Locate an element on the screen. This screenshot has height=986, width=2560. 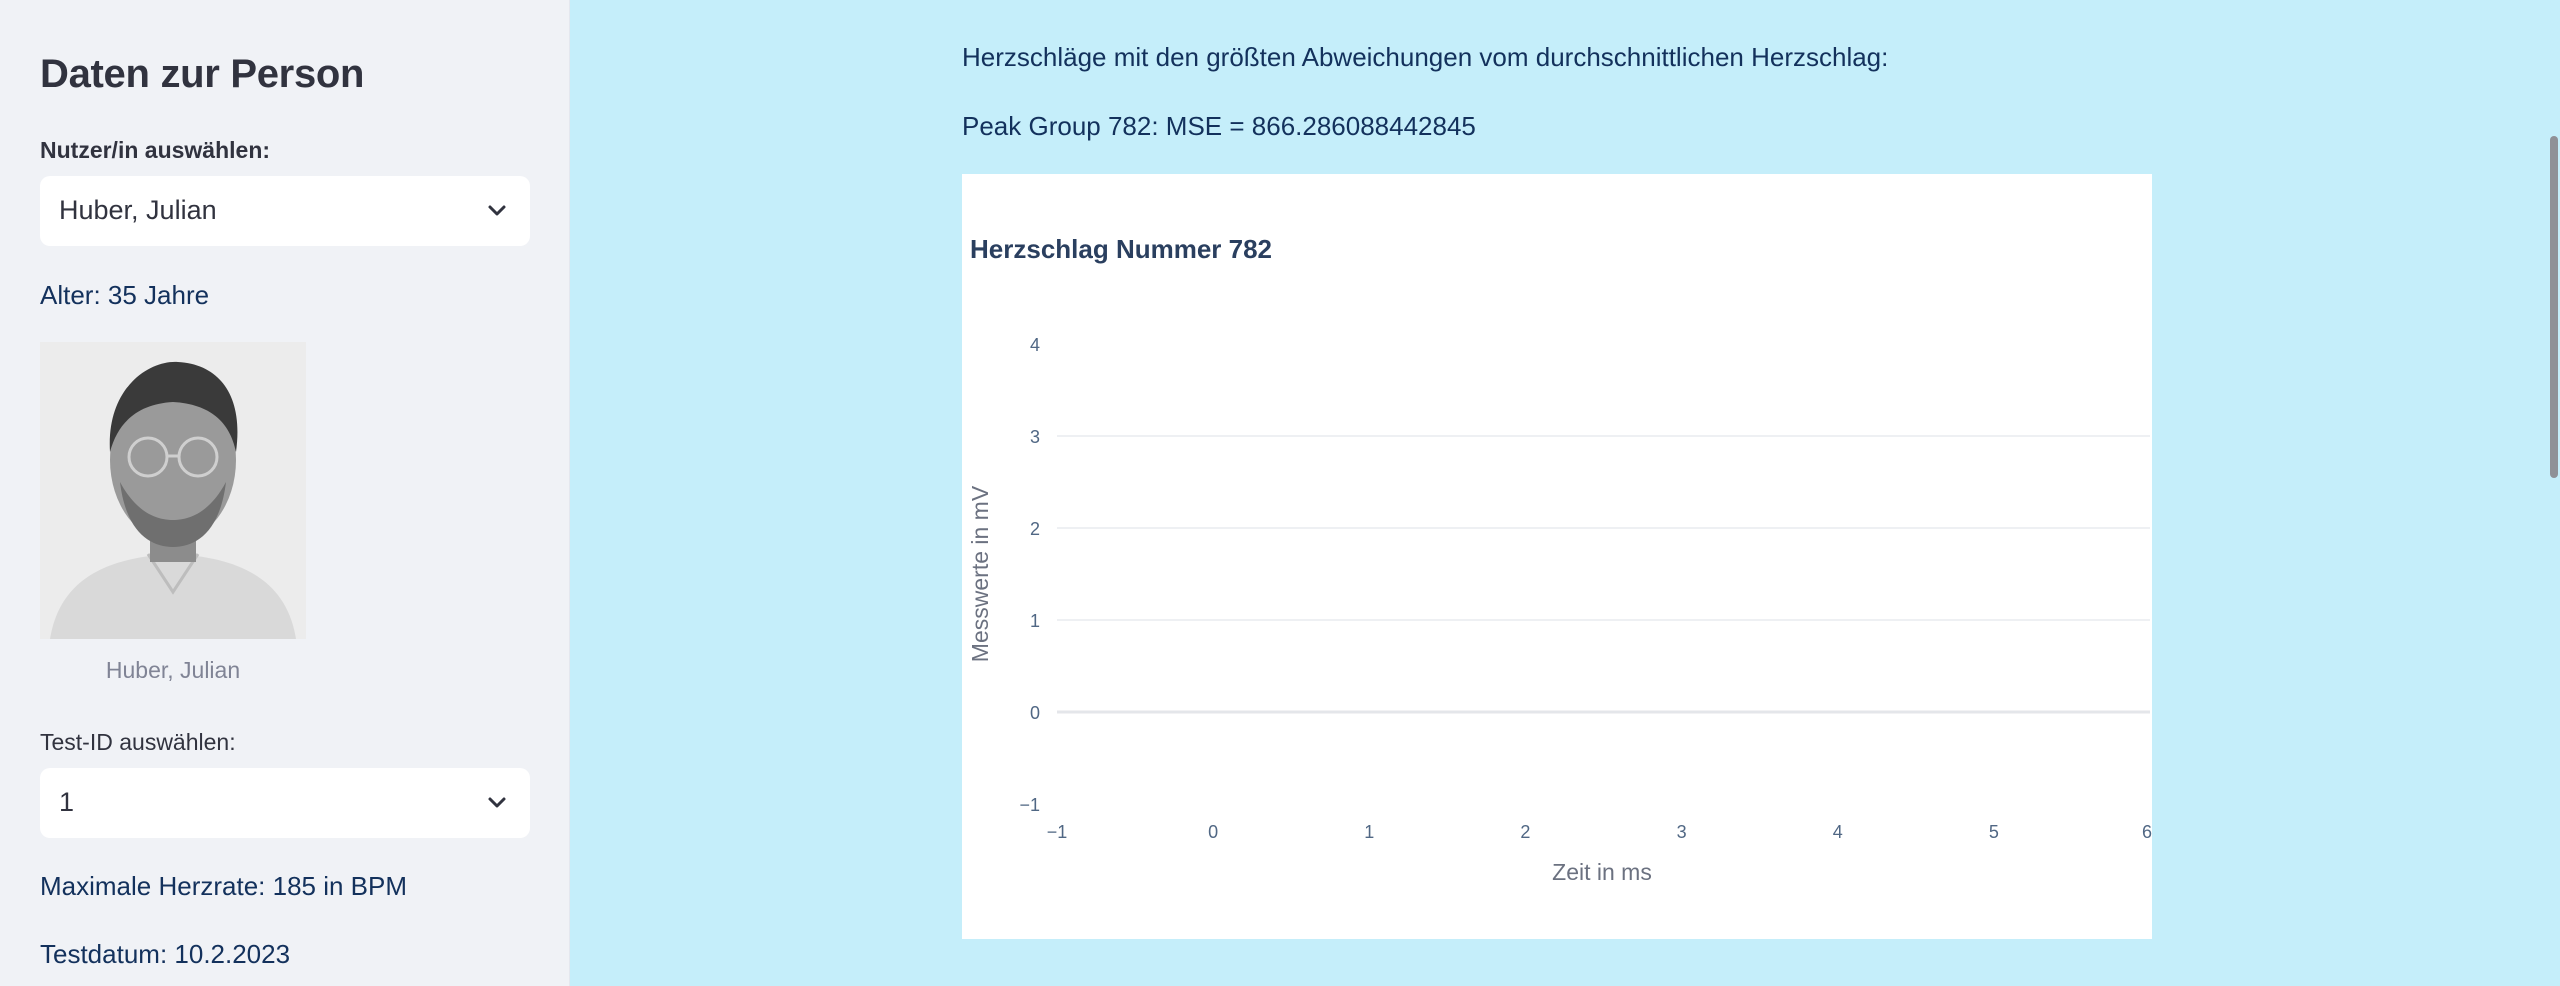
chart-x-axis-label: Zeit in ms is located at coordinates (1602, 872).